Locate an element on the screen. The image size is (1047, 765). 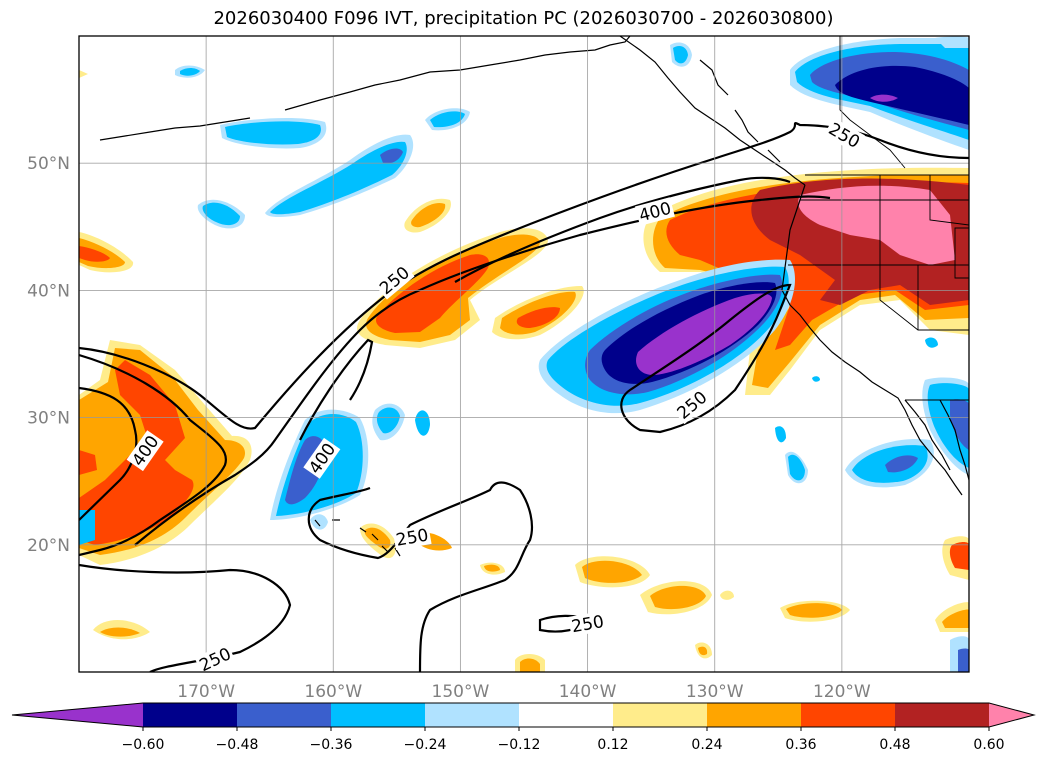
colorbar-tick-label: 0.60 is located at coordinates (988, 745).